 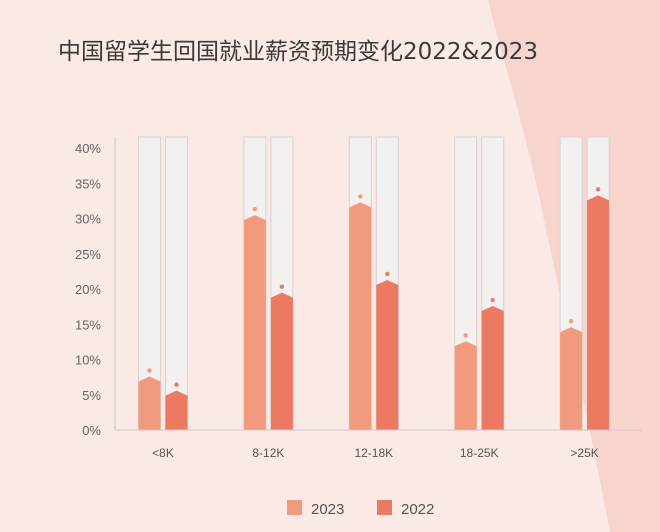 I want to click on y-tick-label: 30%, so click(x=88, y=219).